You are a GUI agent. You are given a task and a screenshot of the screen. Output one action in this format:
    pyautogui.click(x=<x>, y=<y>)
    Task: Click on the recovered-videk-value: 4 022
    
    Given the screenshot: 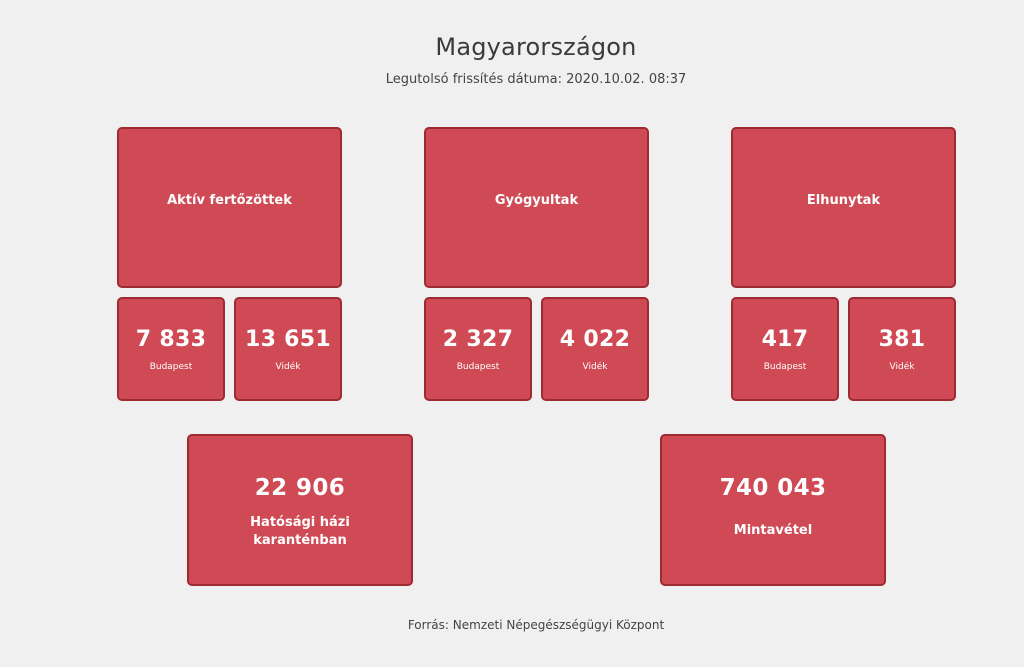 What is the action you would take?
    pyautogui.click(x=595, y=339)
    